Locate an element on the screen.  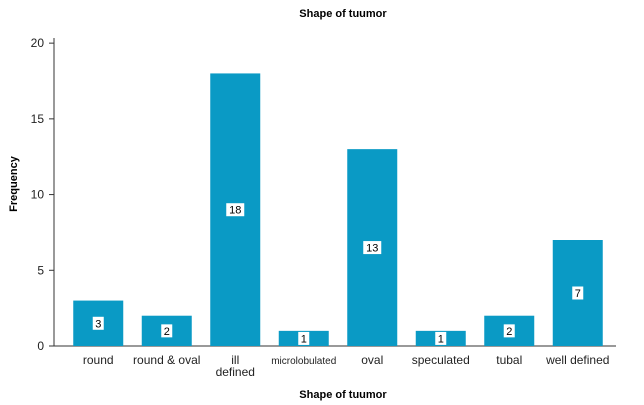
y-tick-label: 5 is located at coordinates (40, 270).